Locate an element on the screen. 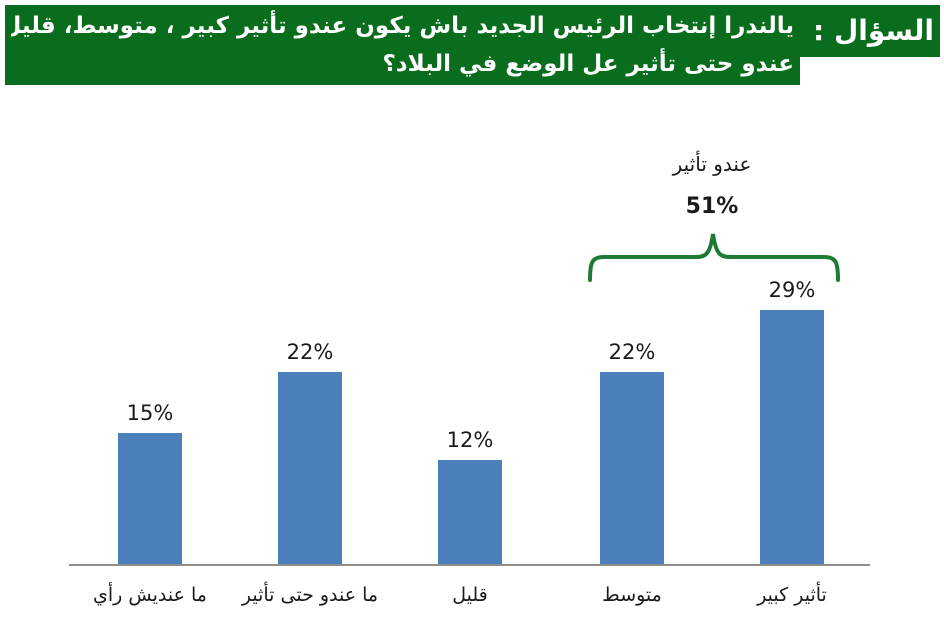 This screenshot has height=644, width=944. bar-value-label: 15% is located at coordinates (150, 413).